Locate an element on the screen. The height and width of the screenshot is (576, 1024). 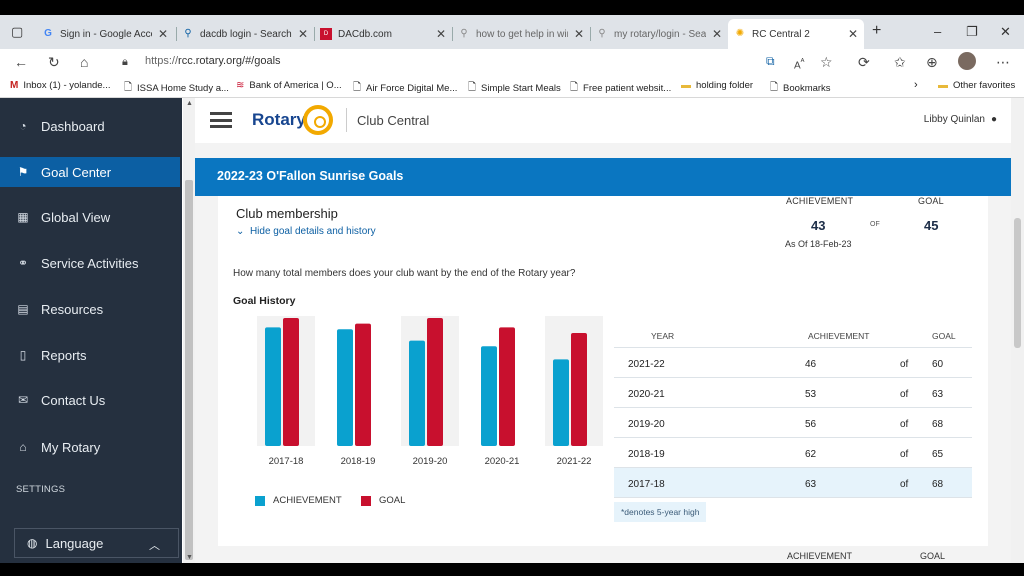
tab-dacdb: D DACdb.com ✕ is located at coordinates (383, 34).